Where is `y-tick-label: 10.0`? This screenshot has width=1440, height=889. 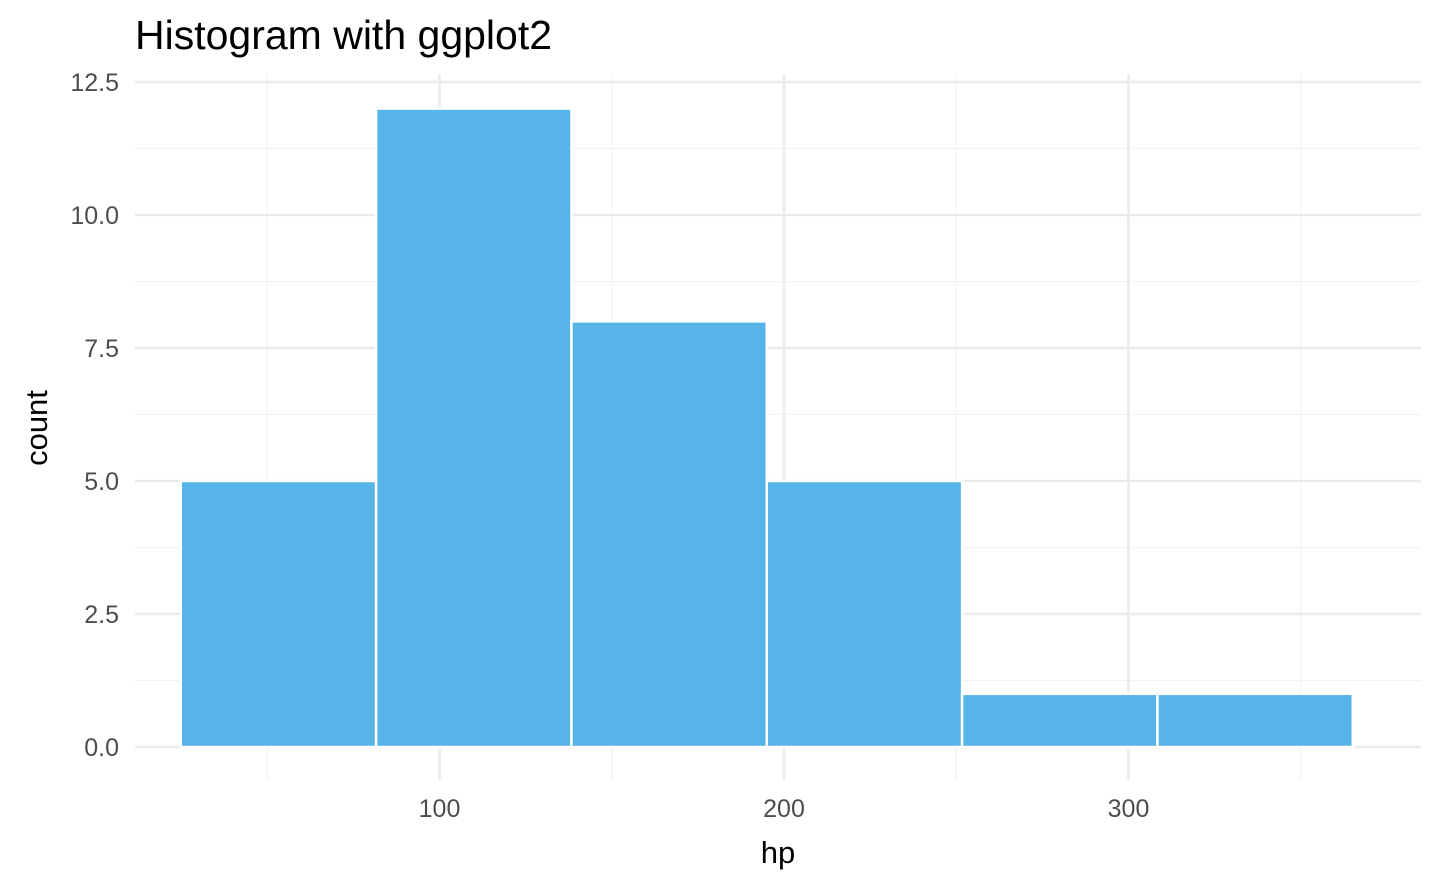
y-tick-label: 10.0 is located at coordinates (94, 216).